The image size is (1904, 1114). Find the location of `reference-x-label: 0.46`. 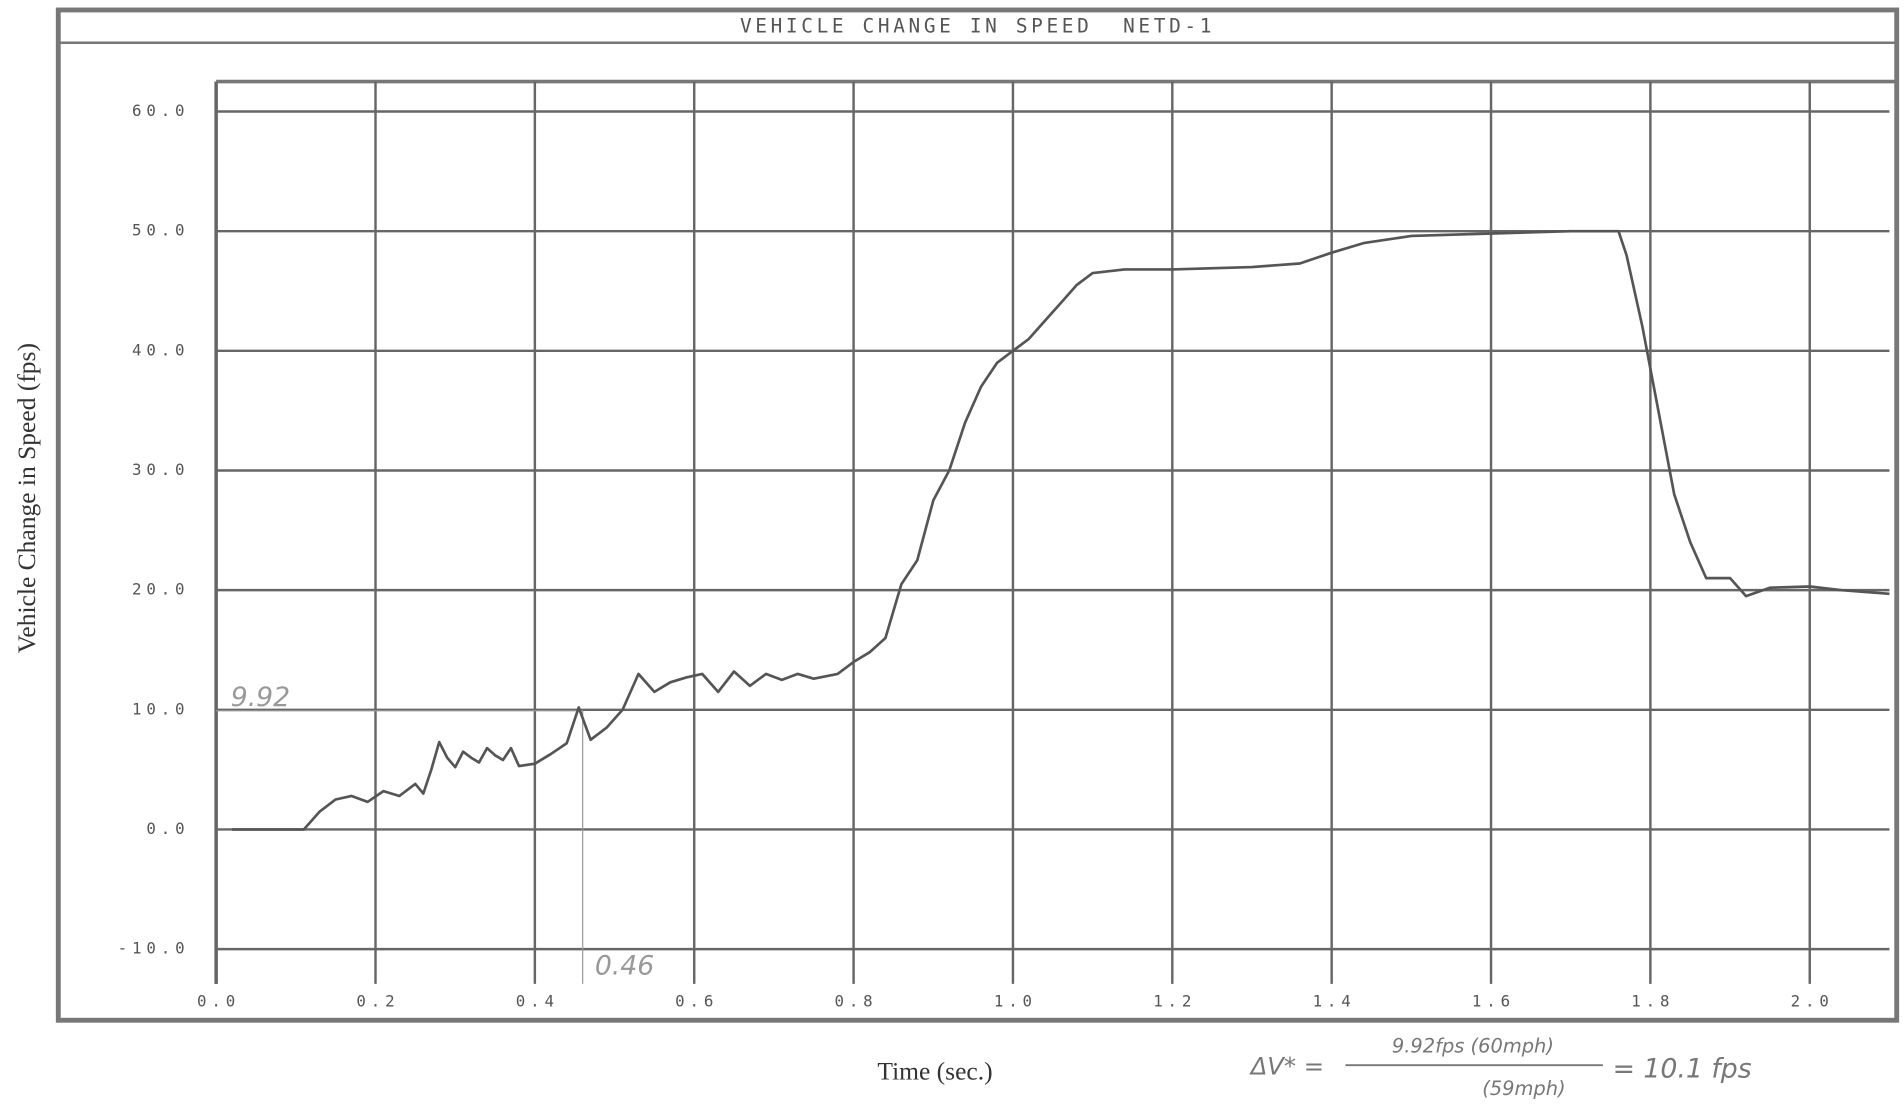

reference-x-label: 0.46 is located at coordinates (624, 965).